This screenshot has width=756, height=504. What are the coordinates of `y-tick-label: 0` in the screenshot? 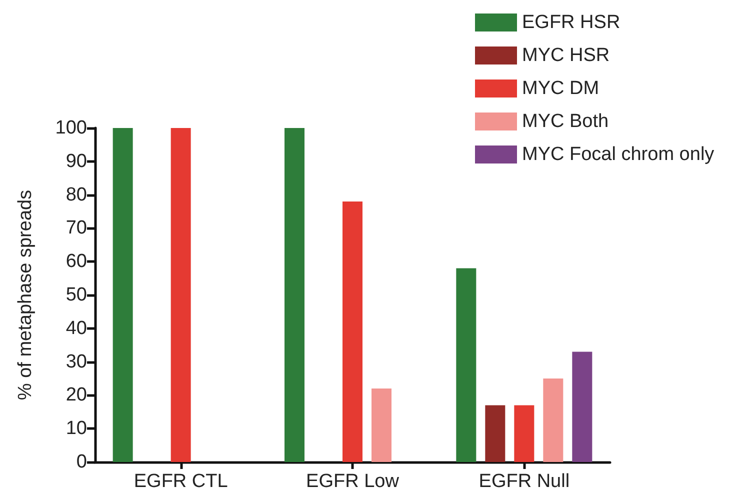 It's located at (81, 462).